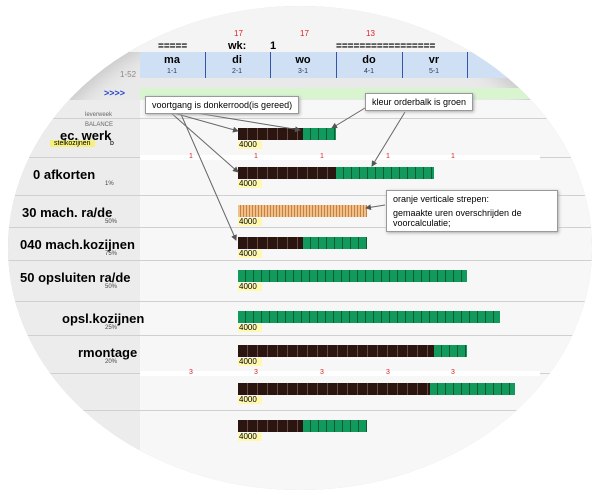 This screenshot has height=495, width=600. What do you see at coordinates (86, 135) in the screenshot?
I see `row-label: ec. werk` at bounding box center [86, 135].